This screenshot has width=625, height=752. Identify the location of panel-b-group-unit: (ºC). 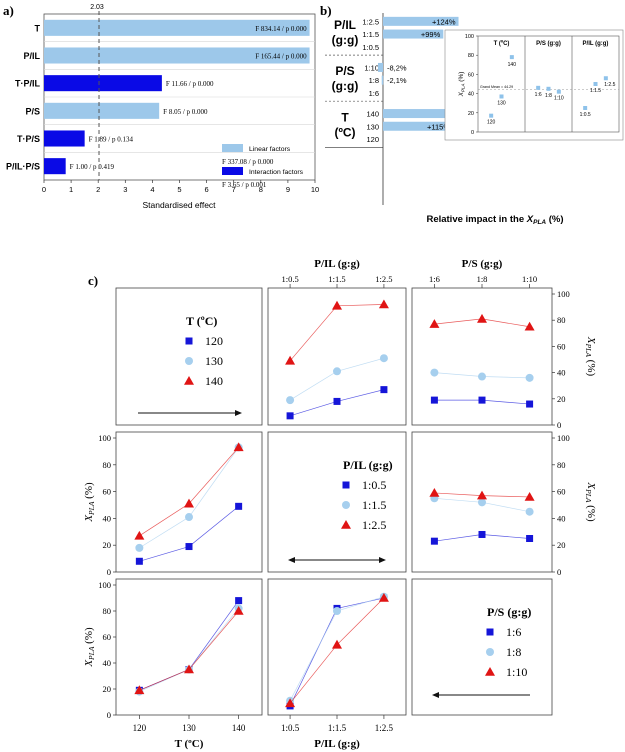
(344, 132).